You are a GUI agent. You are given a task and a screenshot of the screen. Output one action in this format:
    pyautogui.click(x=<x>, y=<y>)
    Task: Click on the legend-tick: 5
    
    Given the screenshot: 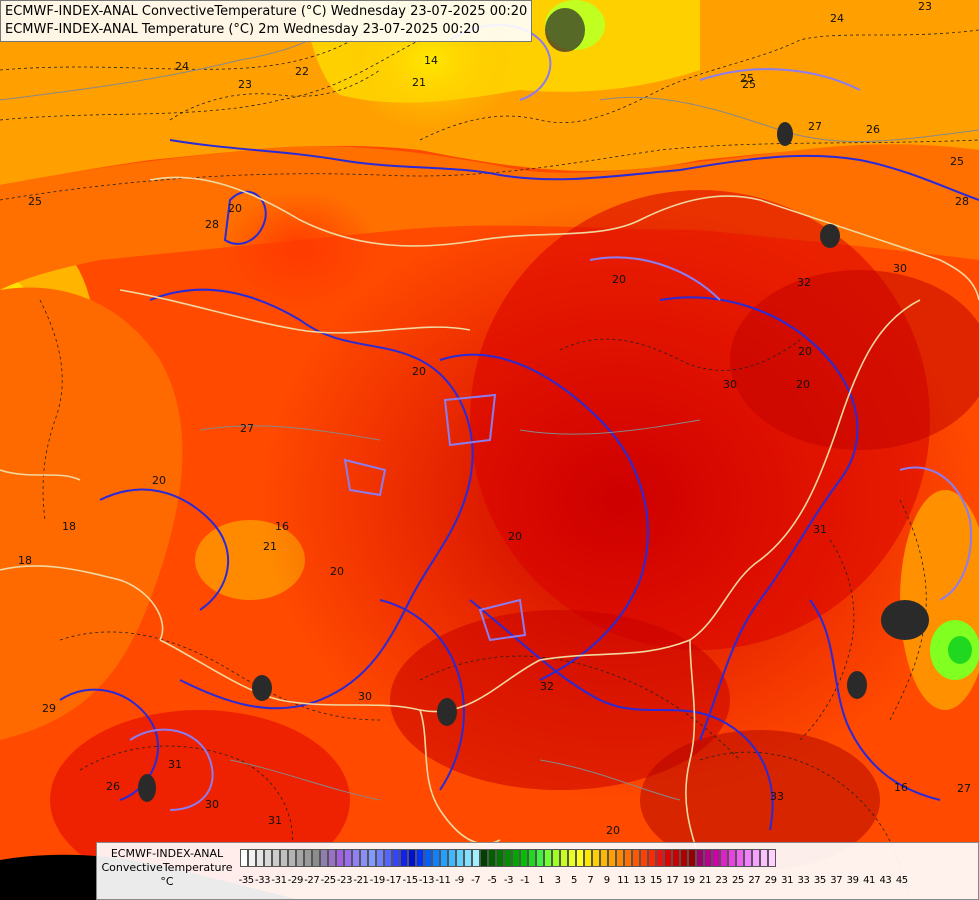 What is the action you would take?
    pyautogui.click(x=574, y=880)
    